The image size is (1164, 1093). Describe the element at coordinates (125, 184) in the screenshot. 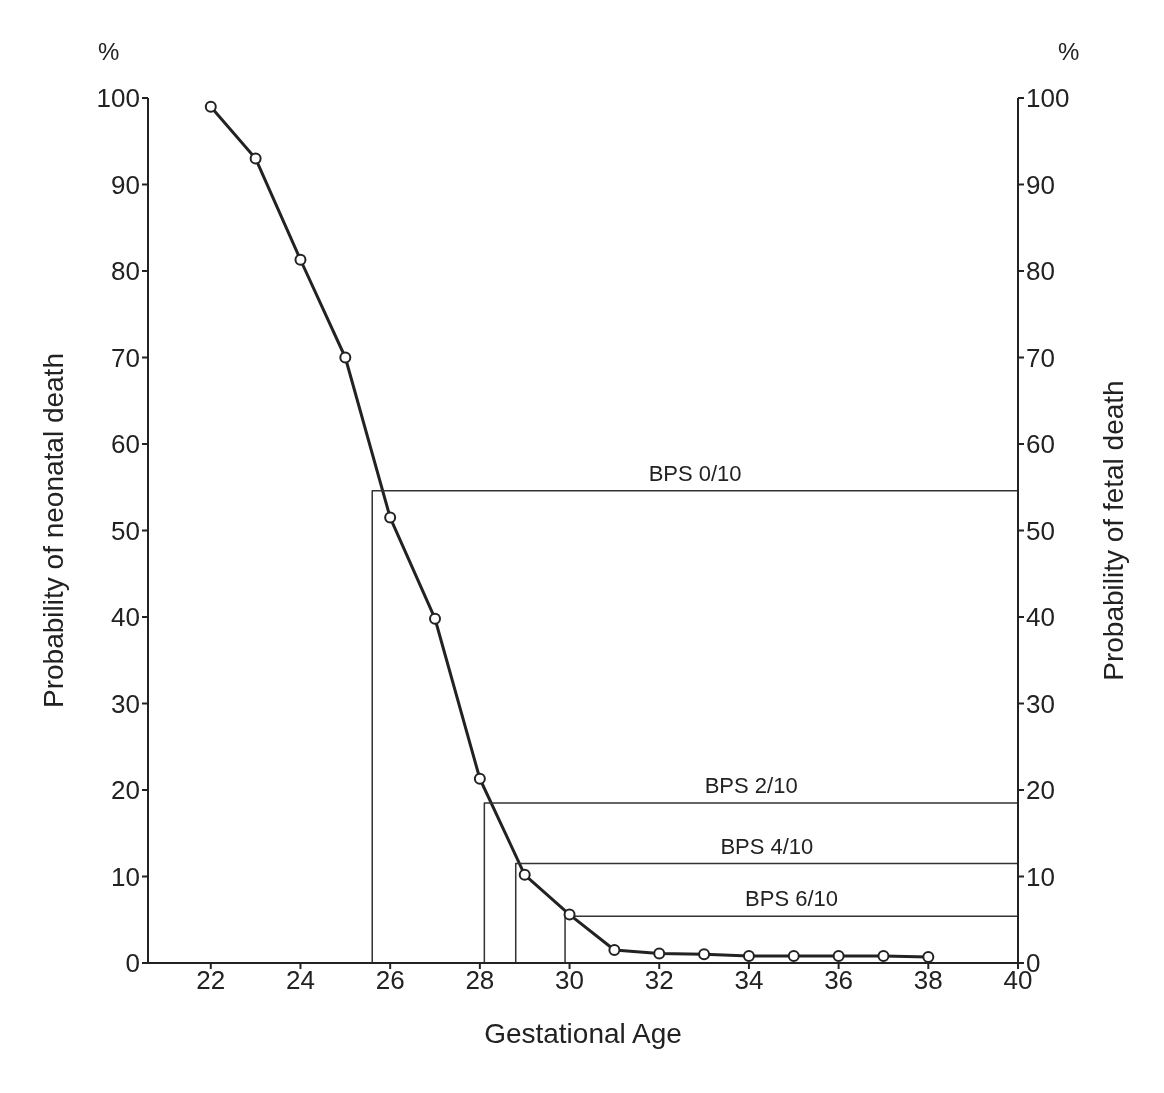

I see `y-tick-label: 90` at that location.